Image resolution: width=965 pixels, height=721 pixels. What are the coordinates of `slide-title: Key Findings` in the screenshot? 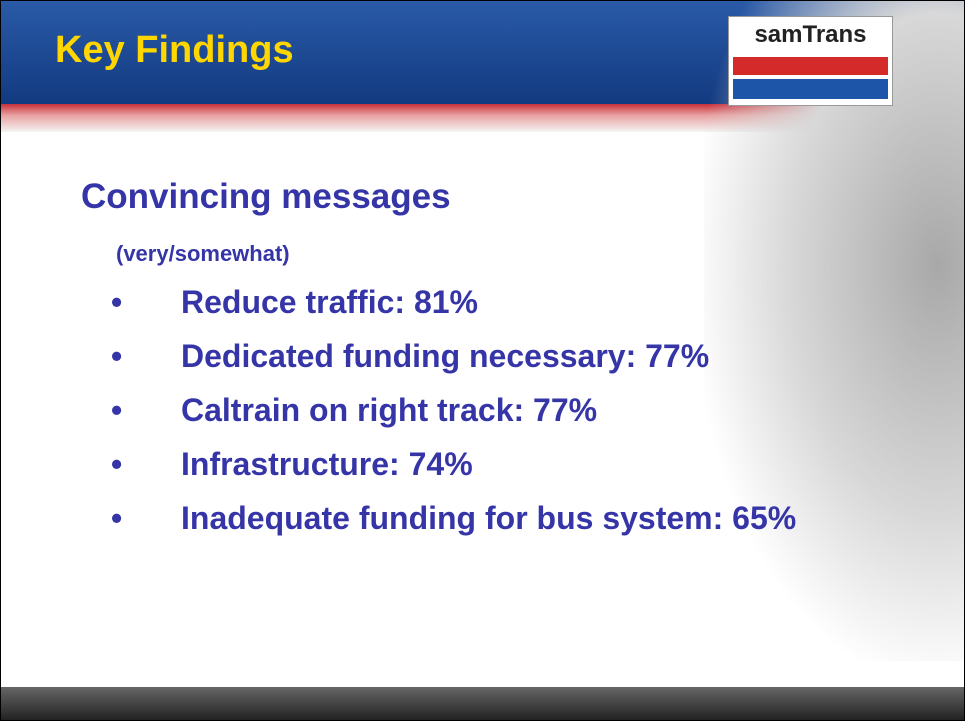 It's located at (174, 50).